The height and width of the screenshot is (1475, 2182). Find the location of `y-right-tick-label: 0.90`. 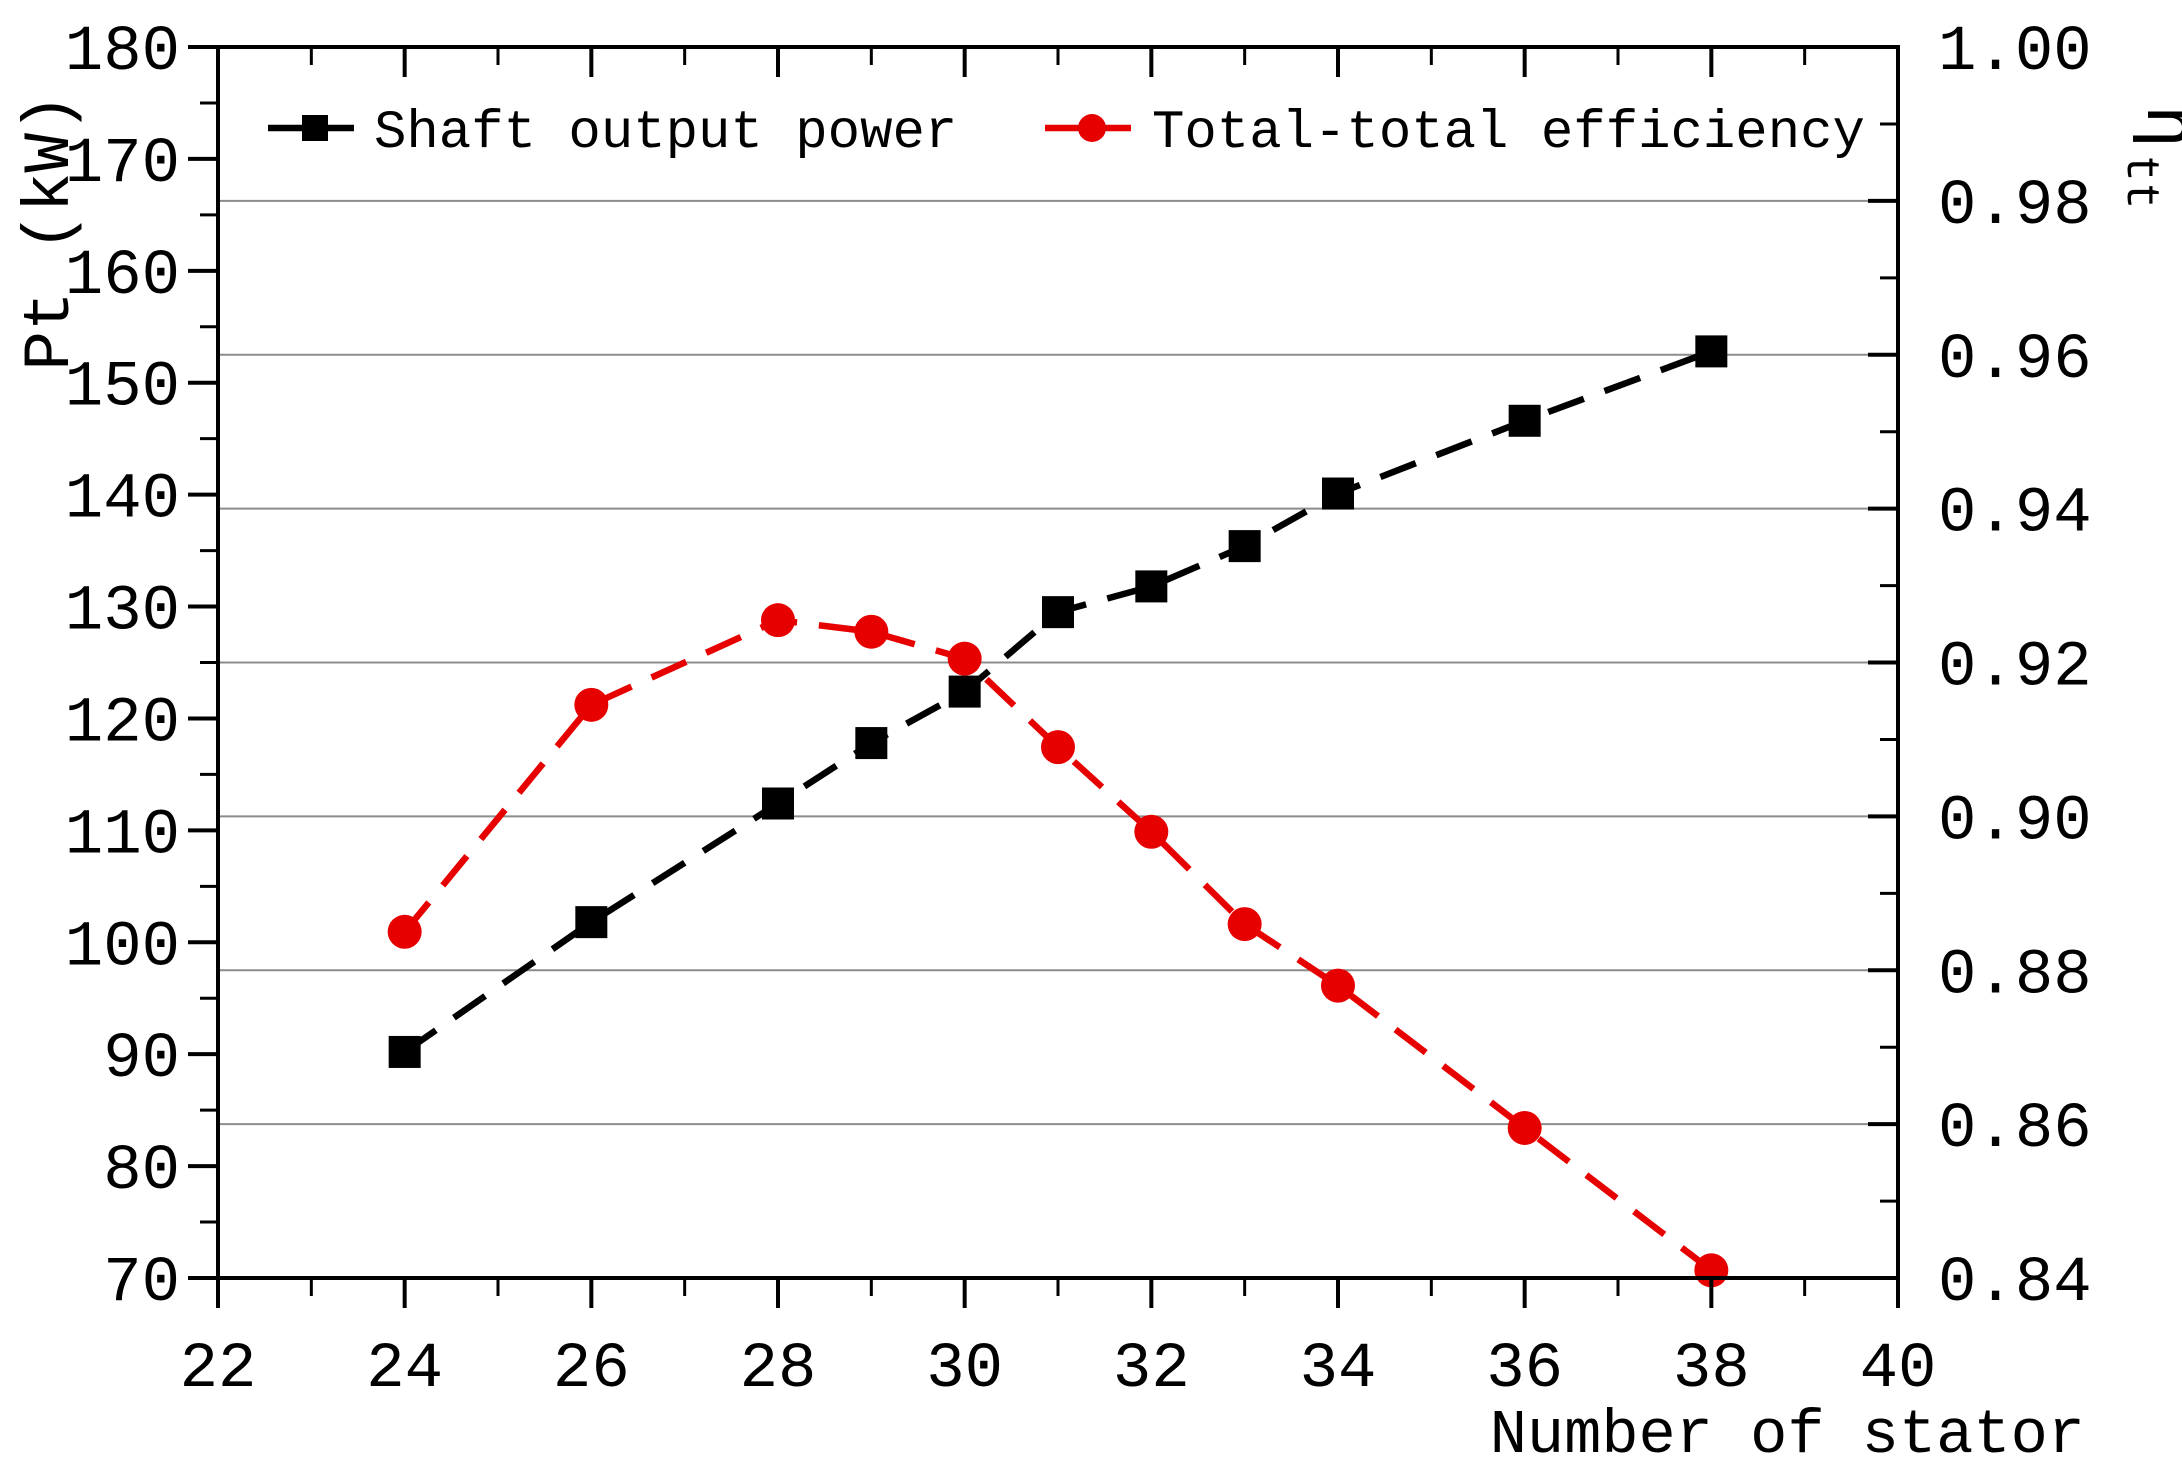

y-right-tick-label: 0.90 is located at coordinates (2015, 822).